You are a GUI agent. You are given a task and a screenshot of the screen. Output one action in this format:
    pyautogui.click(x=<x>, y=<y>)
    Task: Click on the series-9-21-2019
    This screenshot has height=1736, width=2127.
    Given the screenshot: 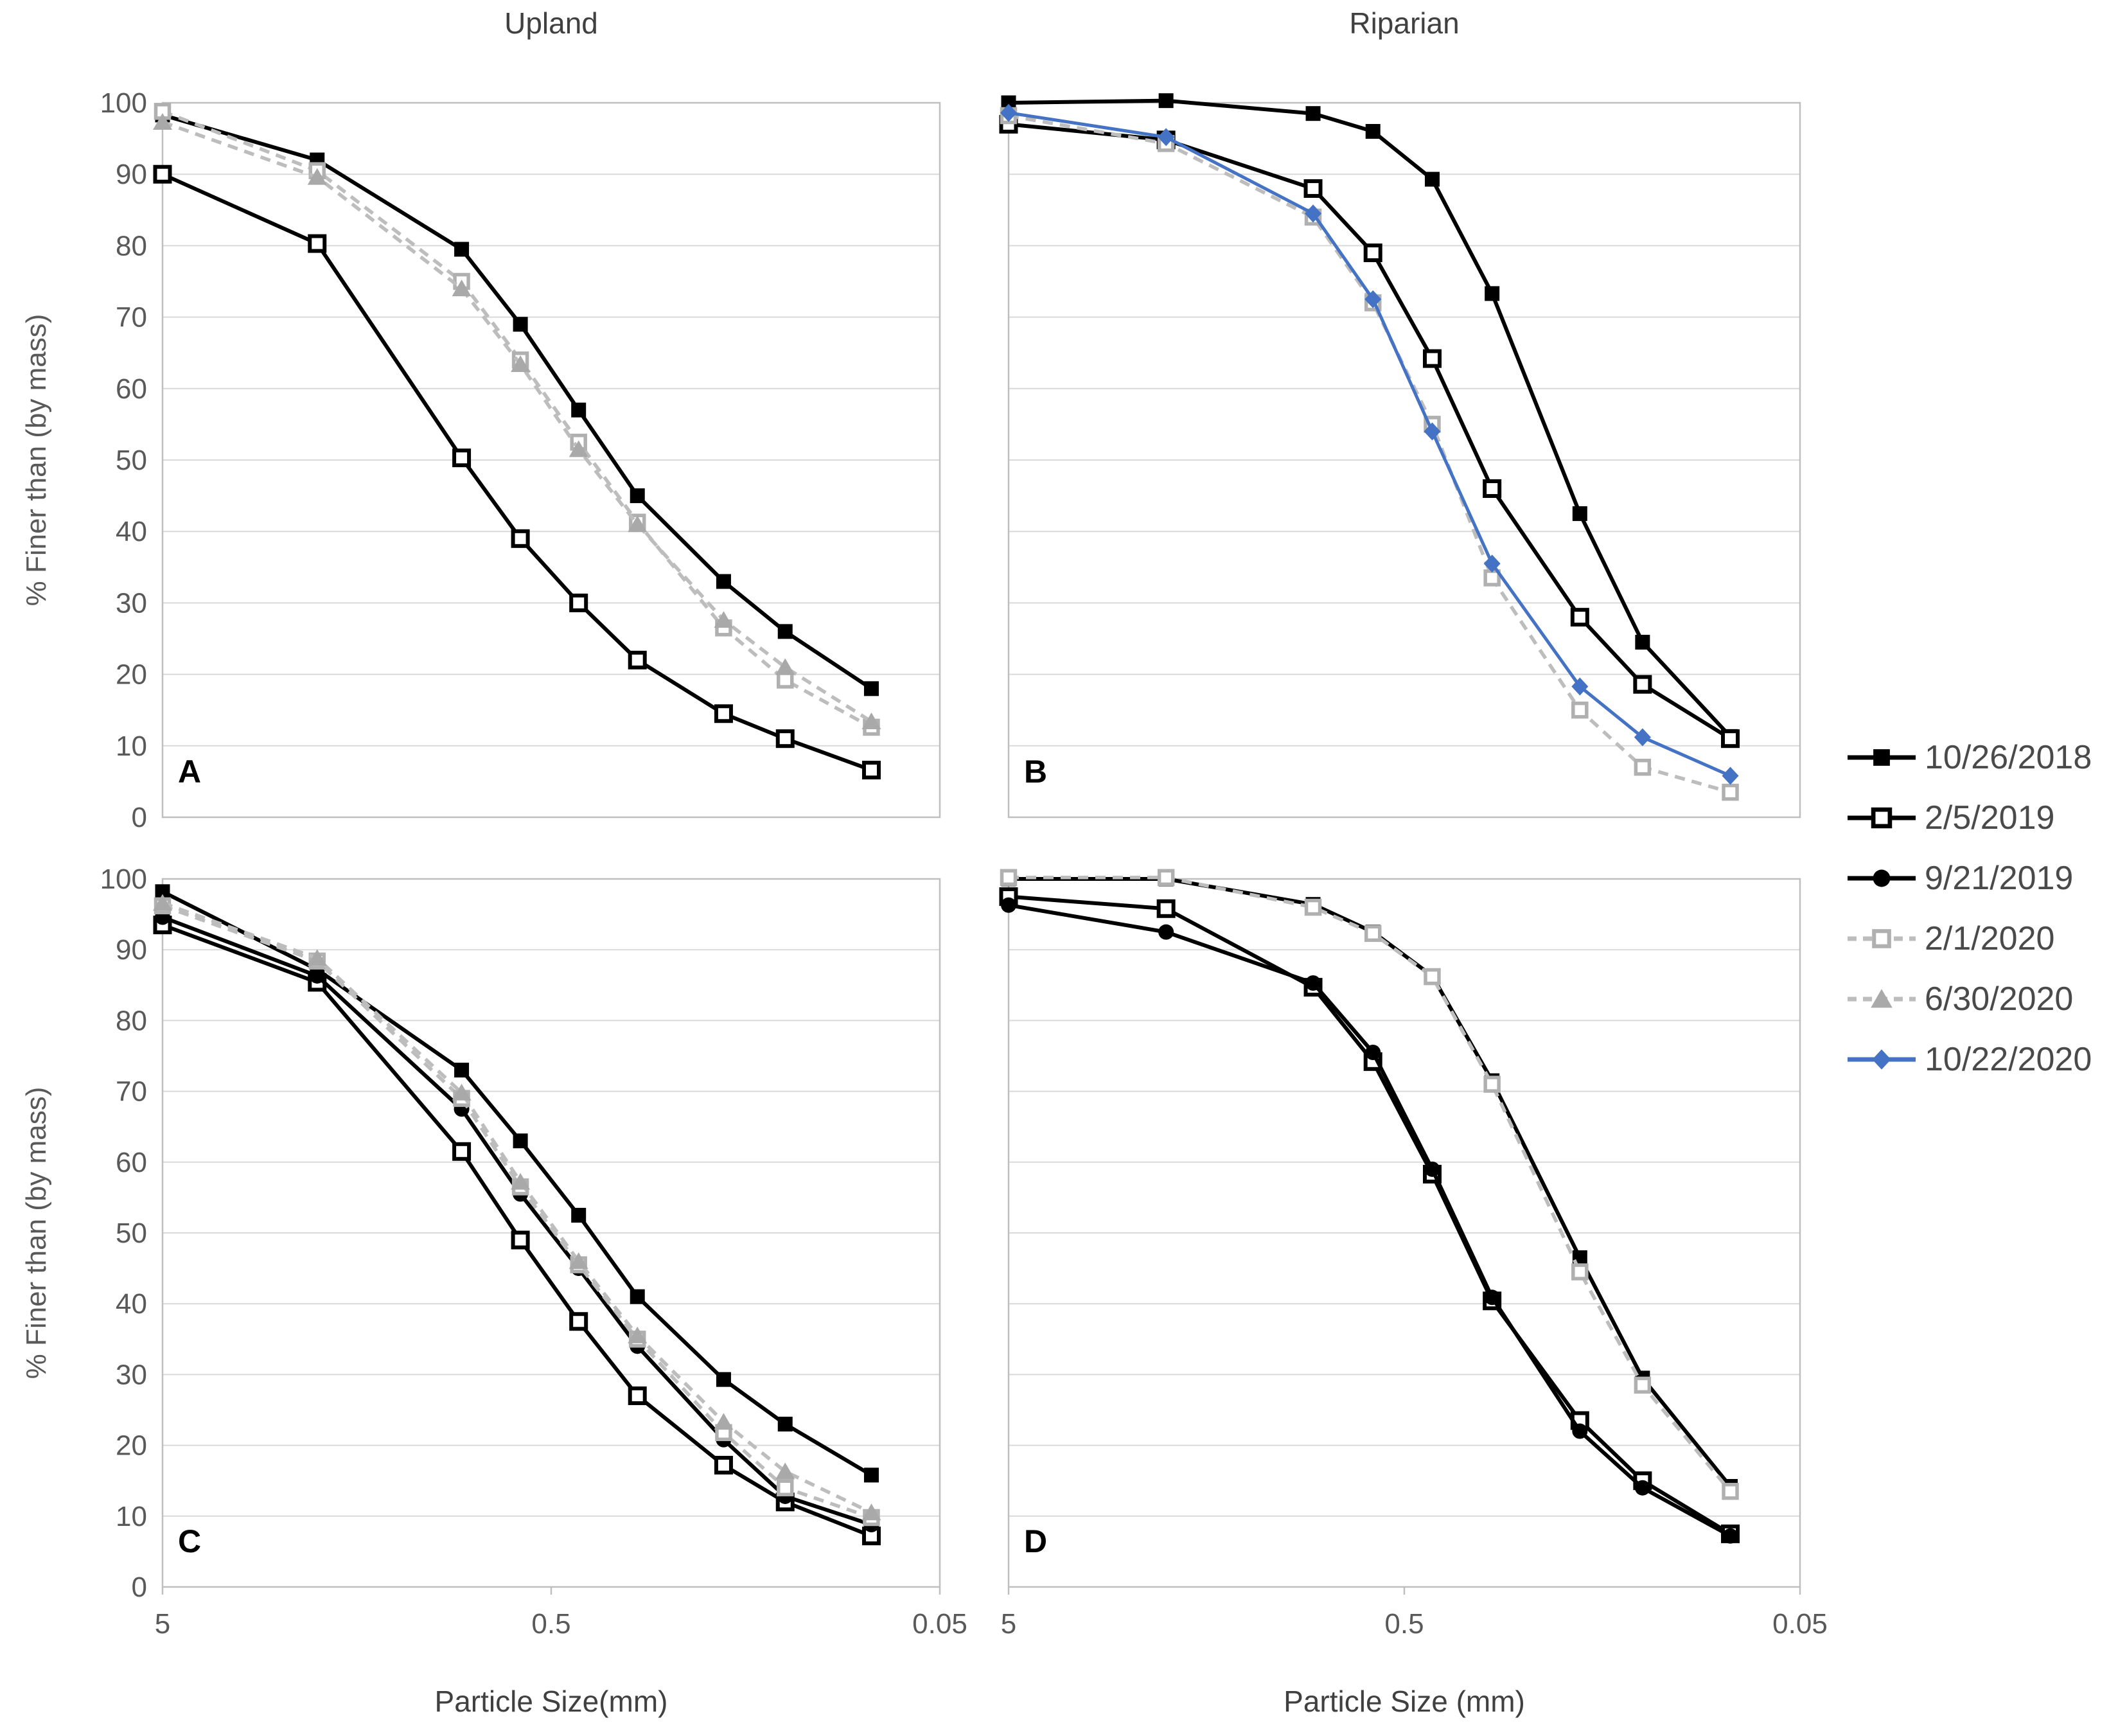 What is the action you would take?
    pyautogui.click(x=517, y=1221)
    